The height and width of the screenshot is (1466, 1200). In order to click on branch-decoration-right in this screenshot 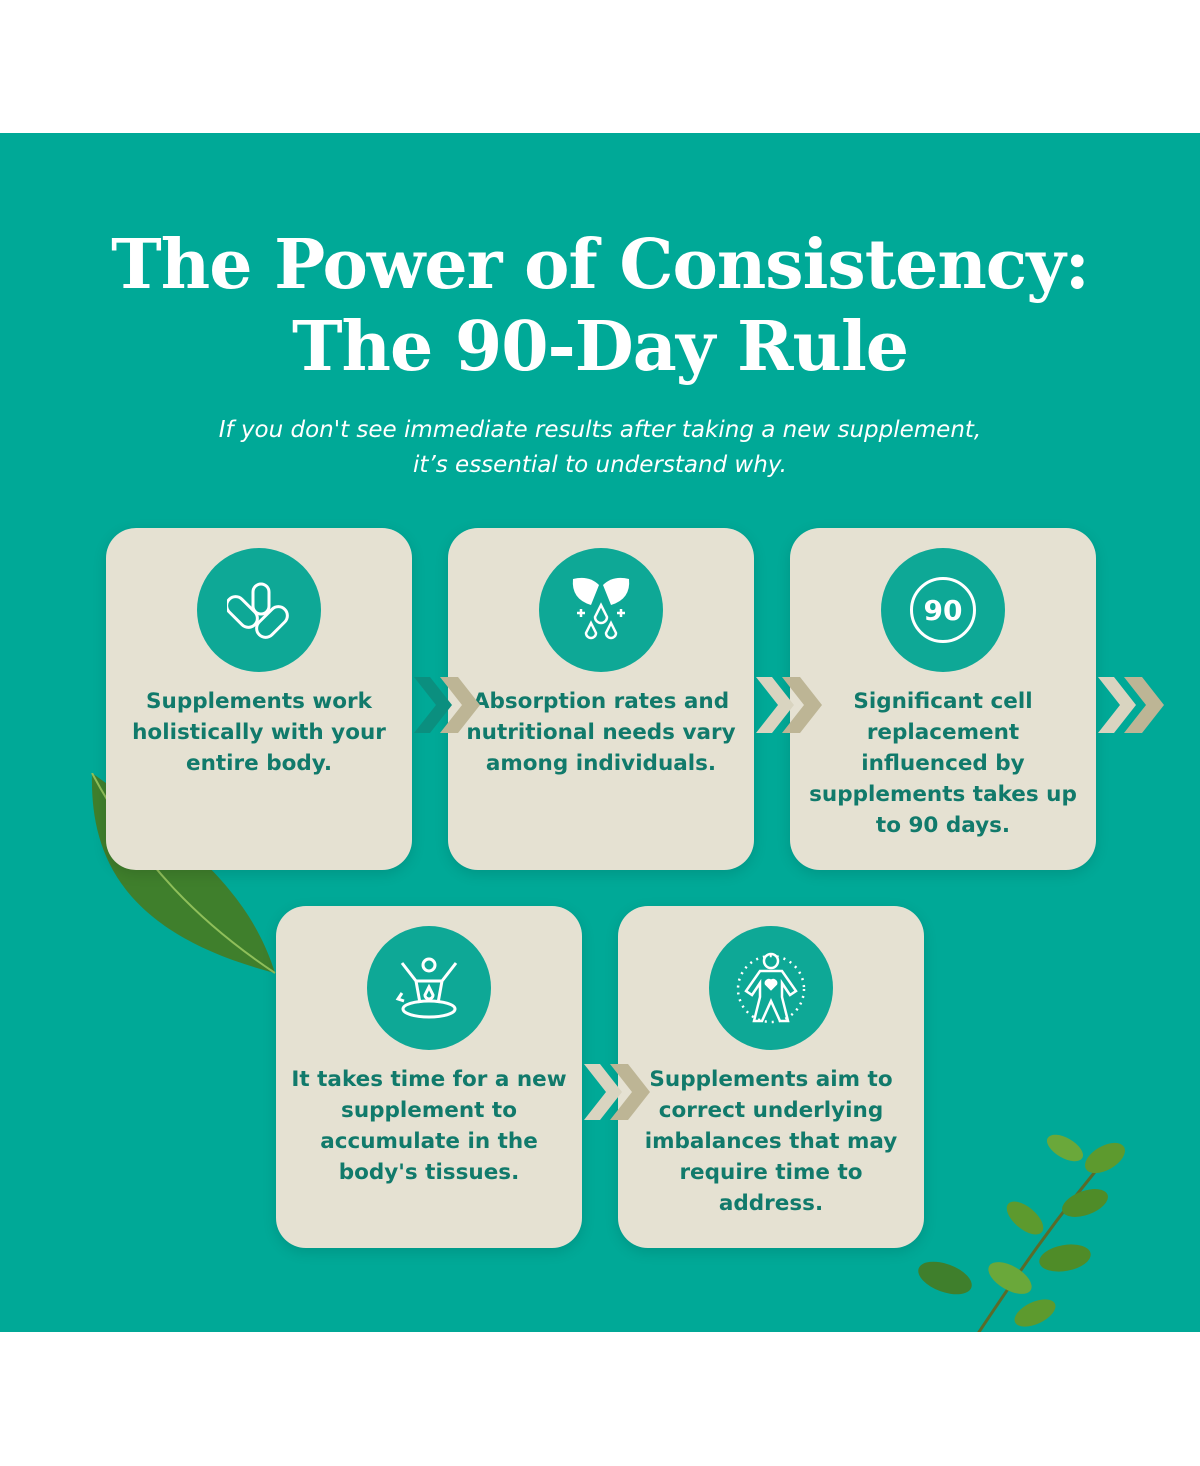, I will do `click(1021, 1233)`.